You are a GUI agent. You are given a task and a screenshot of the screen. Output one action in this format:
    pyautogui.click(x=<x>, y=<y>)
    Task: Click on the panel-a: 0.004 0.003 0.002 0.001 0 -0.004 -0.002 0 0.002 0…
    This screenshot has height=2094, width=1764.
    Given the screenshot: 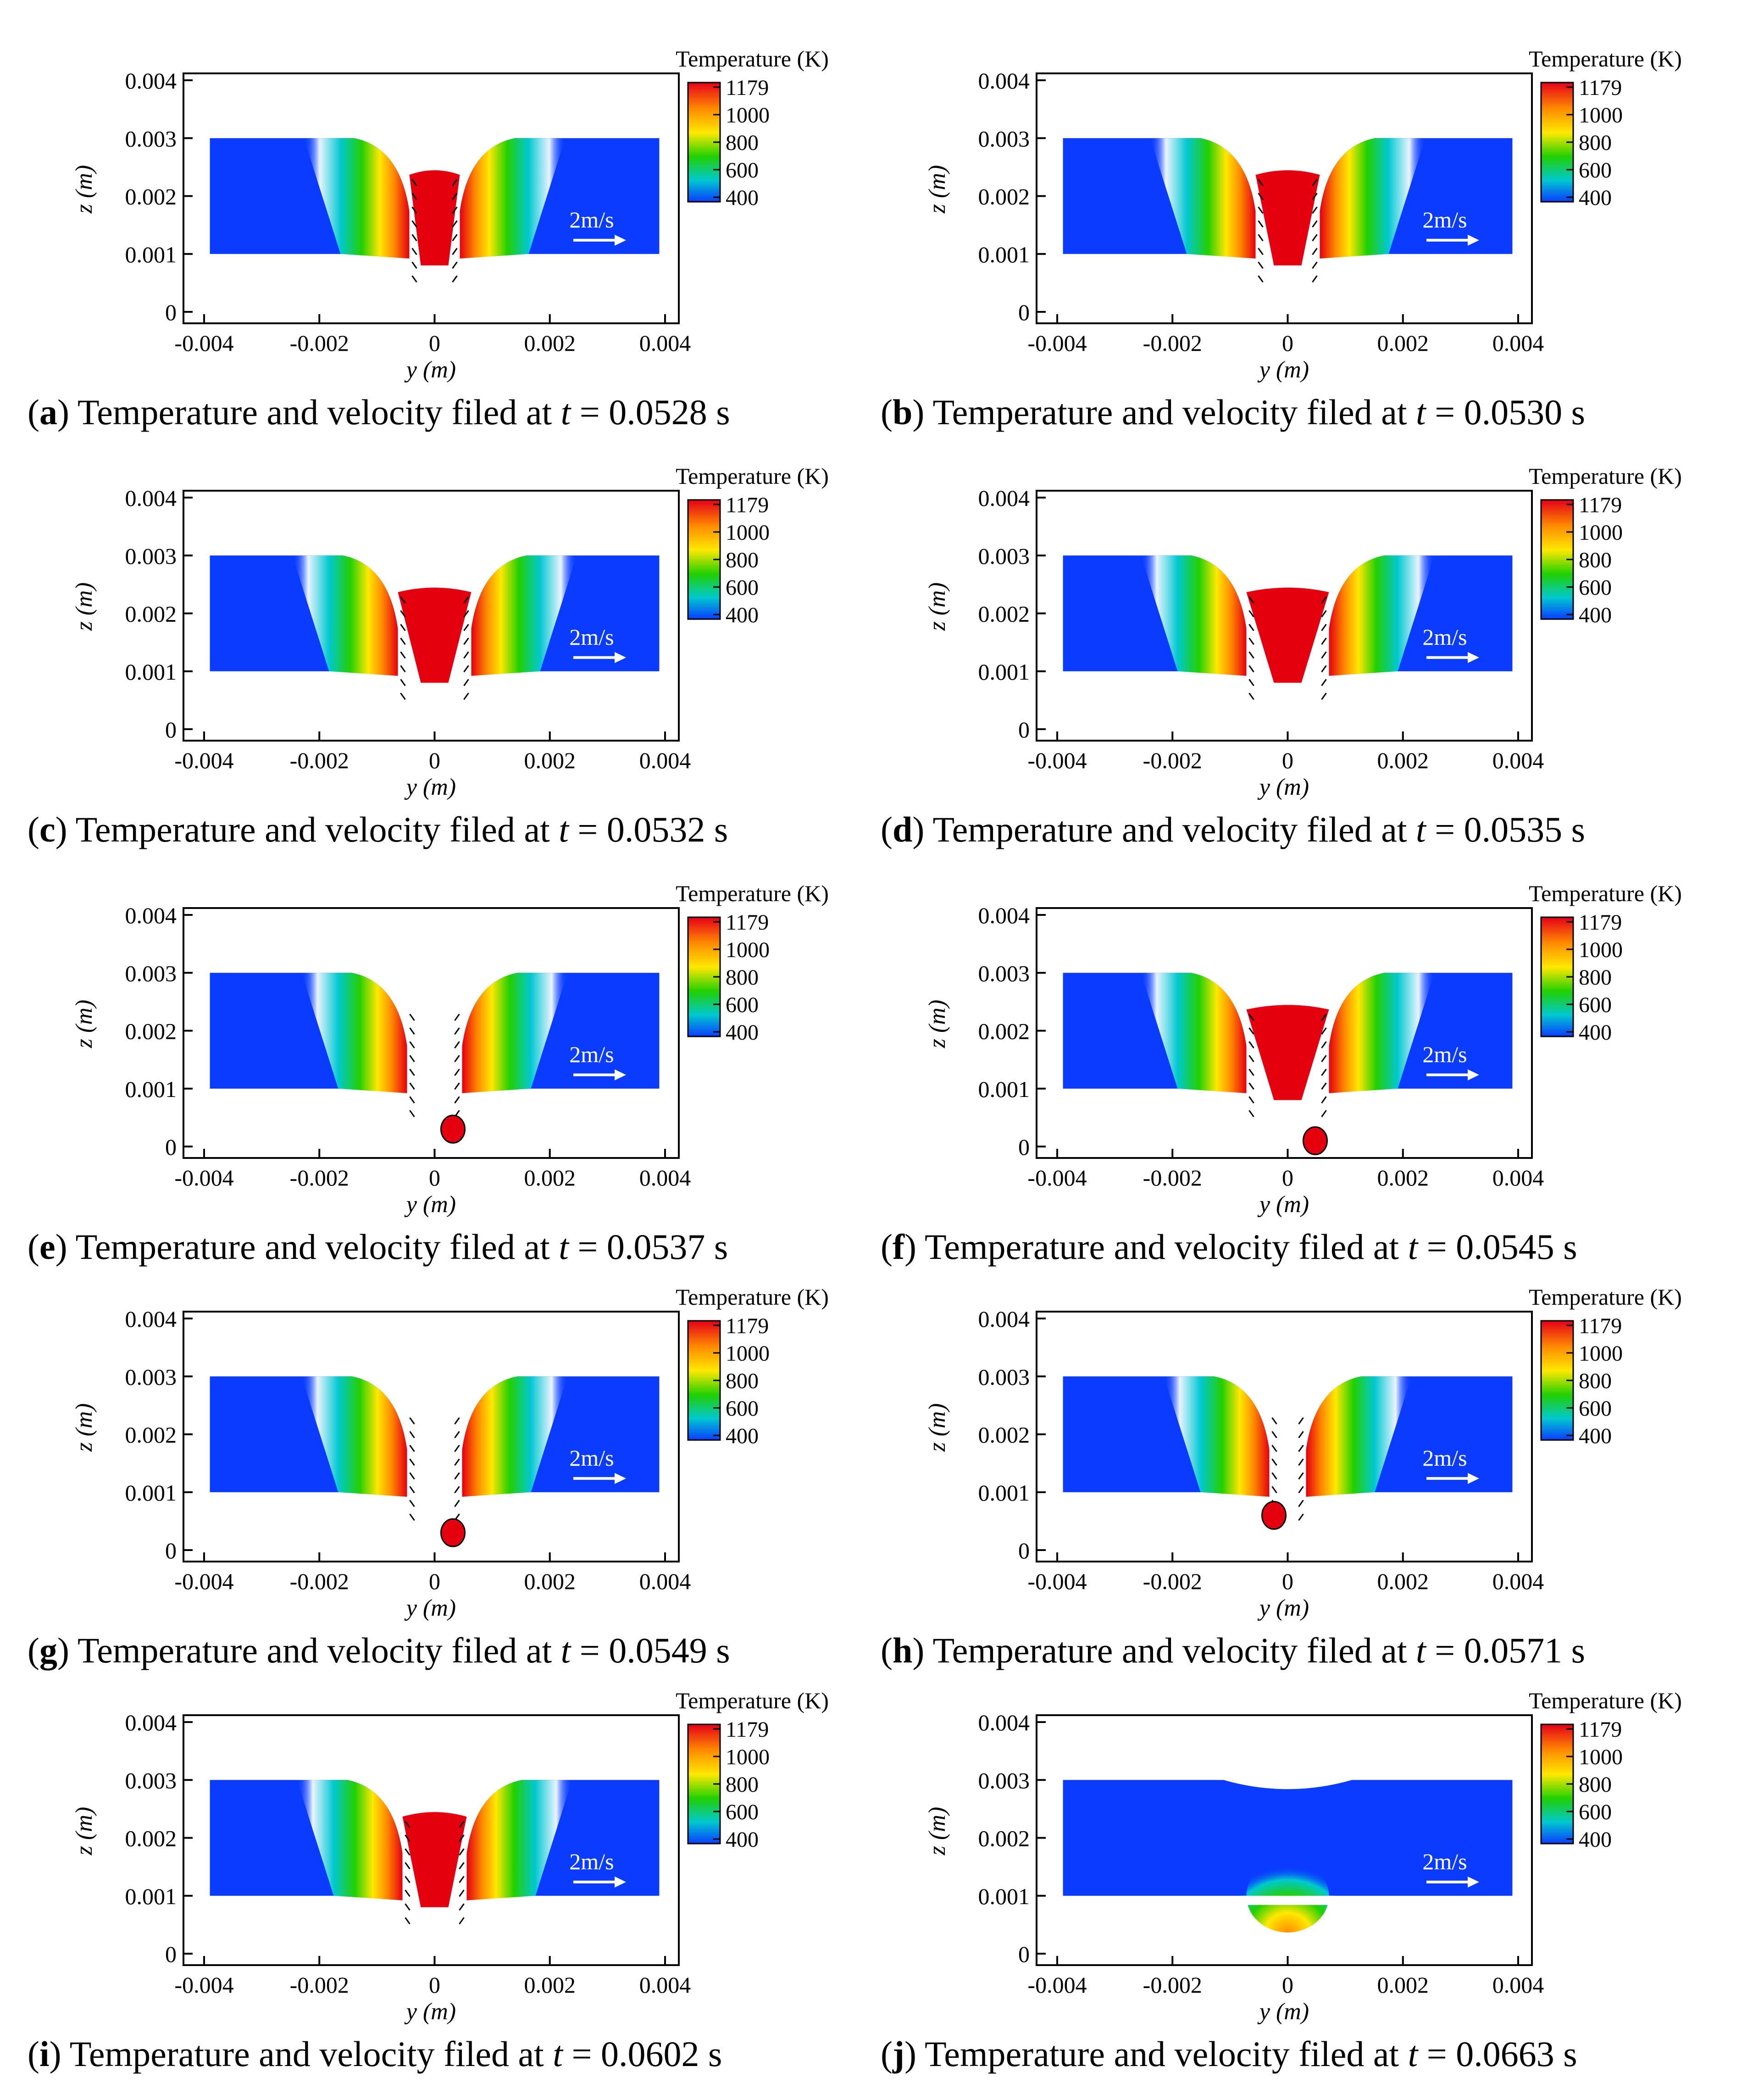 What is the action you would take?
    pyautogui.click(x=450, y=214)
    